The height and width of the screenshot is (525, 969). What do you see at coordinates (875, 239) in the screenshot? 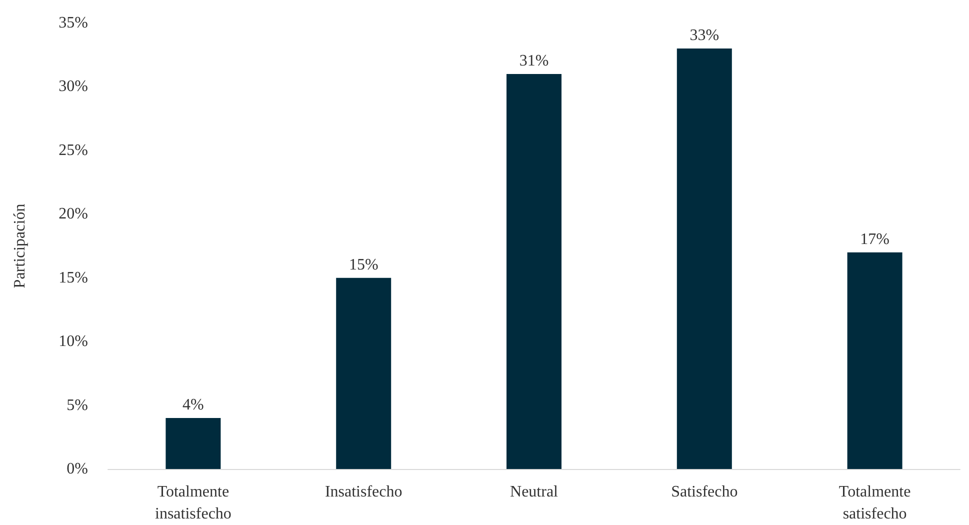
I see `data-label: 17%` at bounding box center [875, 239].